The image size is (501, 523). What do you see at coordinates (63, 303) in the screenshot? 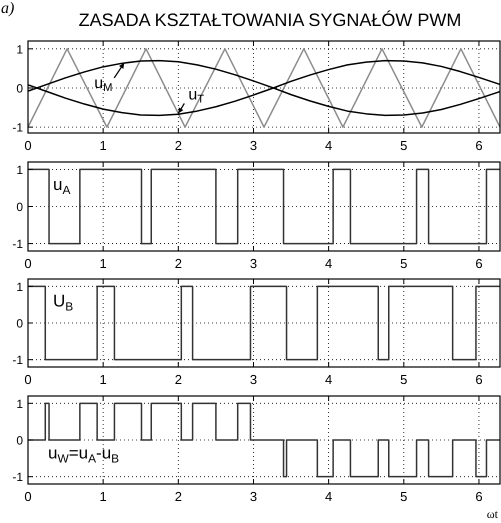
I see `annotation: U$_{B}$` at bounding box center [63, 303].